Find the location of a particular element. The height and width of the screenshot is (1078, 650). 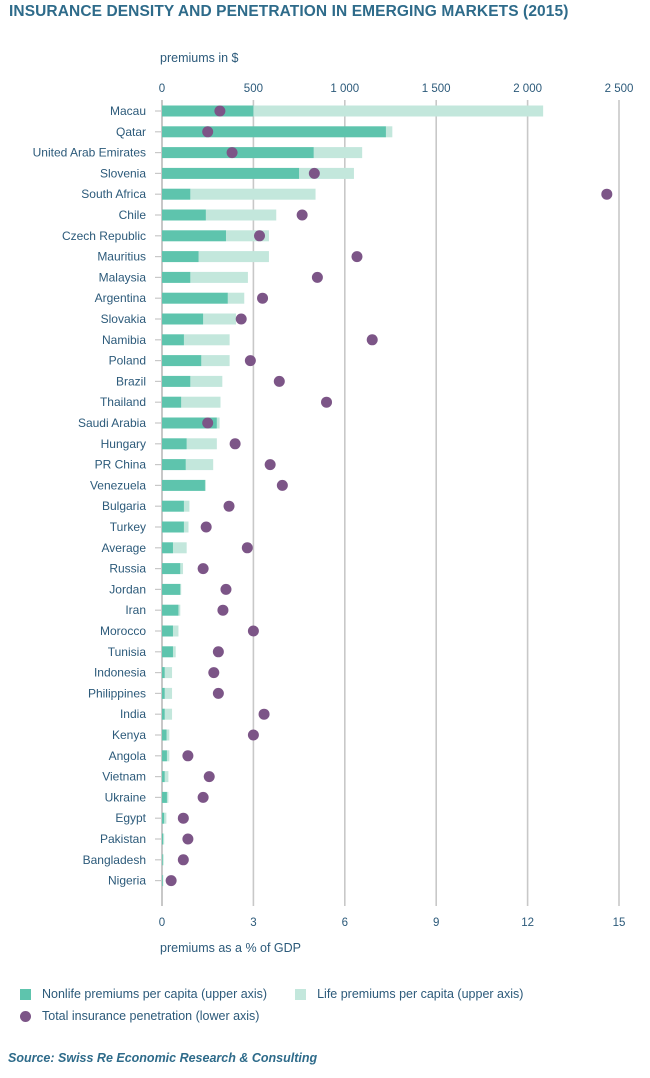

category-label: Angola is located at coordinates (128, 756).